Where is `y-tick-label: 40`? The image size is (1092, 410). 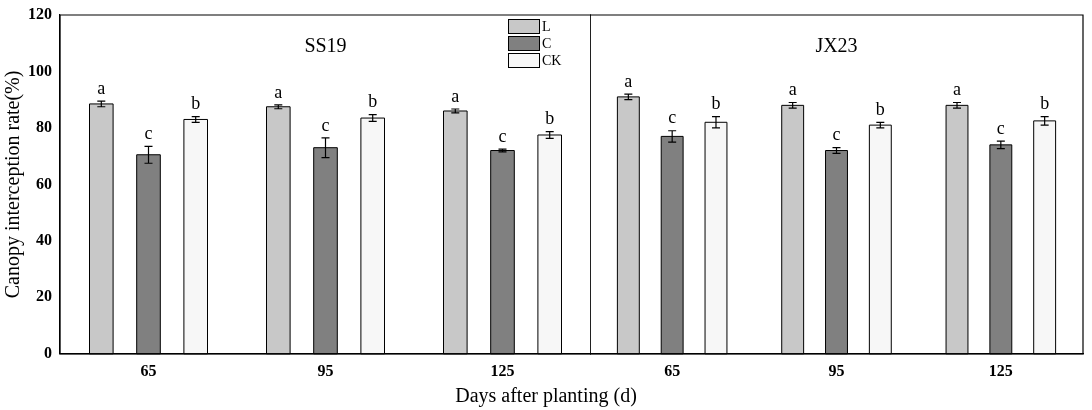 y-tick-label: 40 is located at coordinates (44, 240).